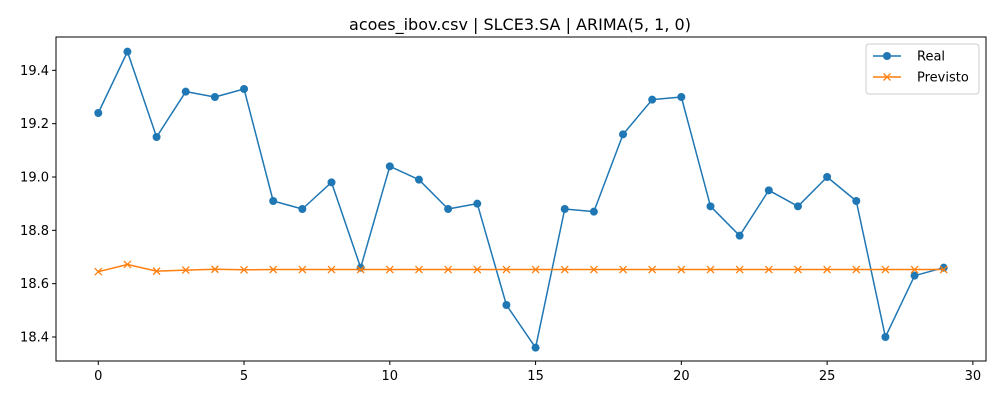  What do you see at coordinates (922, 69) in the screenshot?
I see `legend: Real Previsto` at bounding box center [922, 69].